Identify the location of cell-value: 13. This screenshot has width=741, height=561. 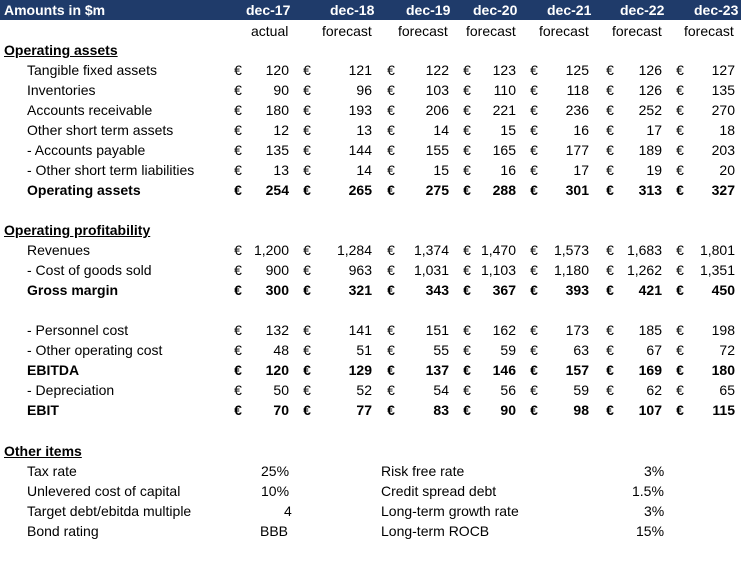
(364, 130).